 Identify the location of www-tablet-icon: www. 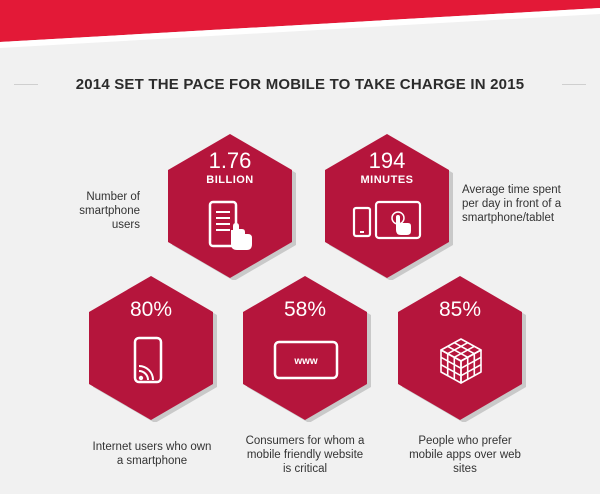
(306, 360).